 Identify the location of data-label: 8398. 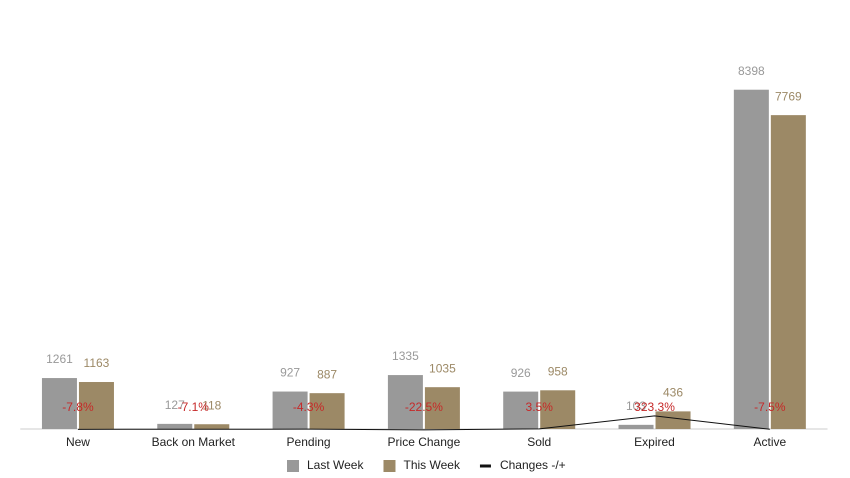
(751, 71).